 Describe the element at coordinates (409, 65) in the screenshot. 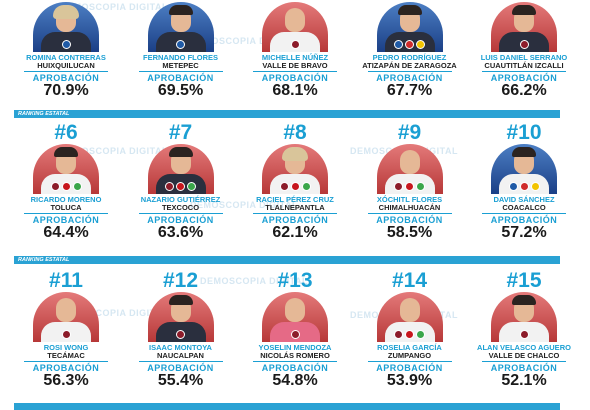

I see `candidate-municipality: ATIZAPÁN DE ZARAGOZA` at that location.